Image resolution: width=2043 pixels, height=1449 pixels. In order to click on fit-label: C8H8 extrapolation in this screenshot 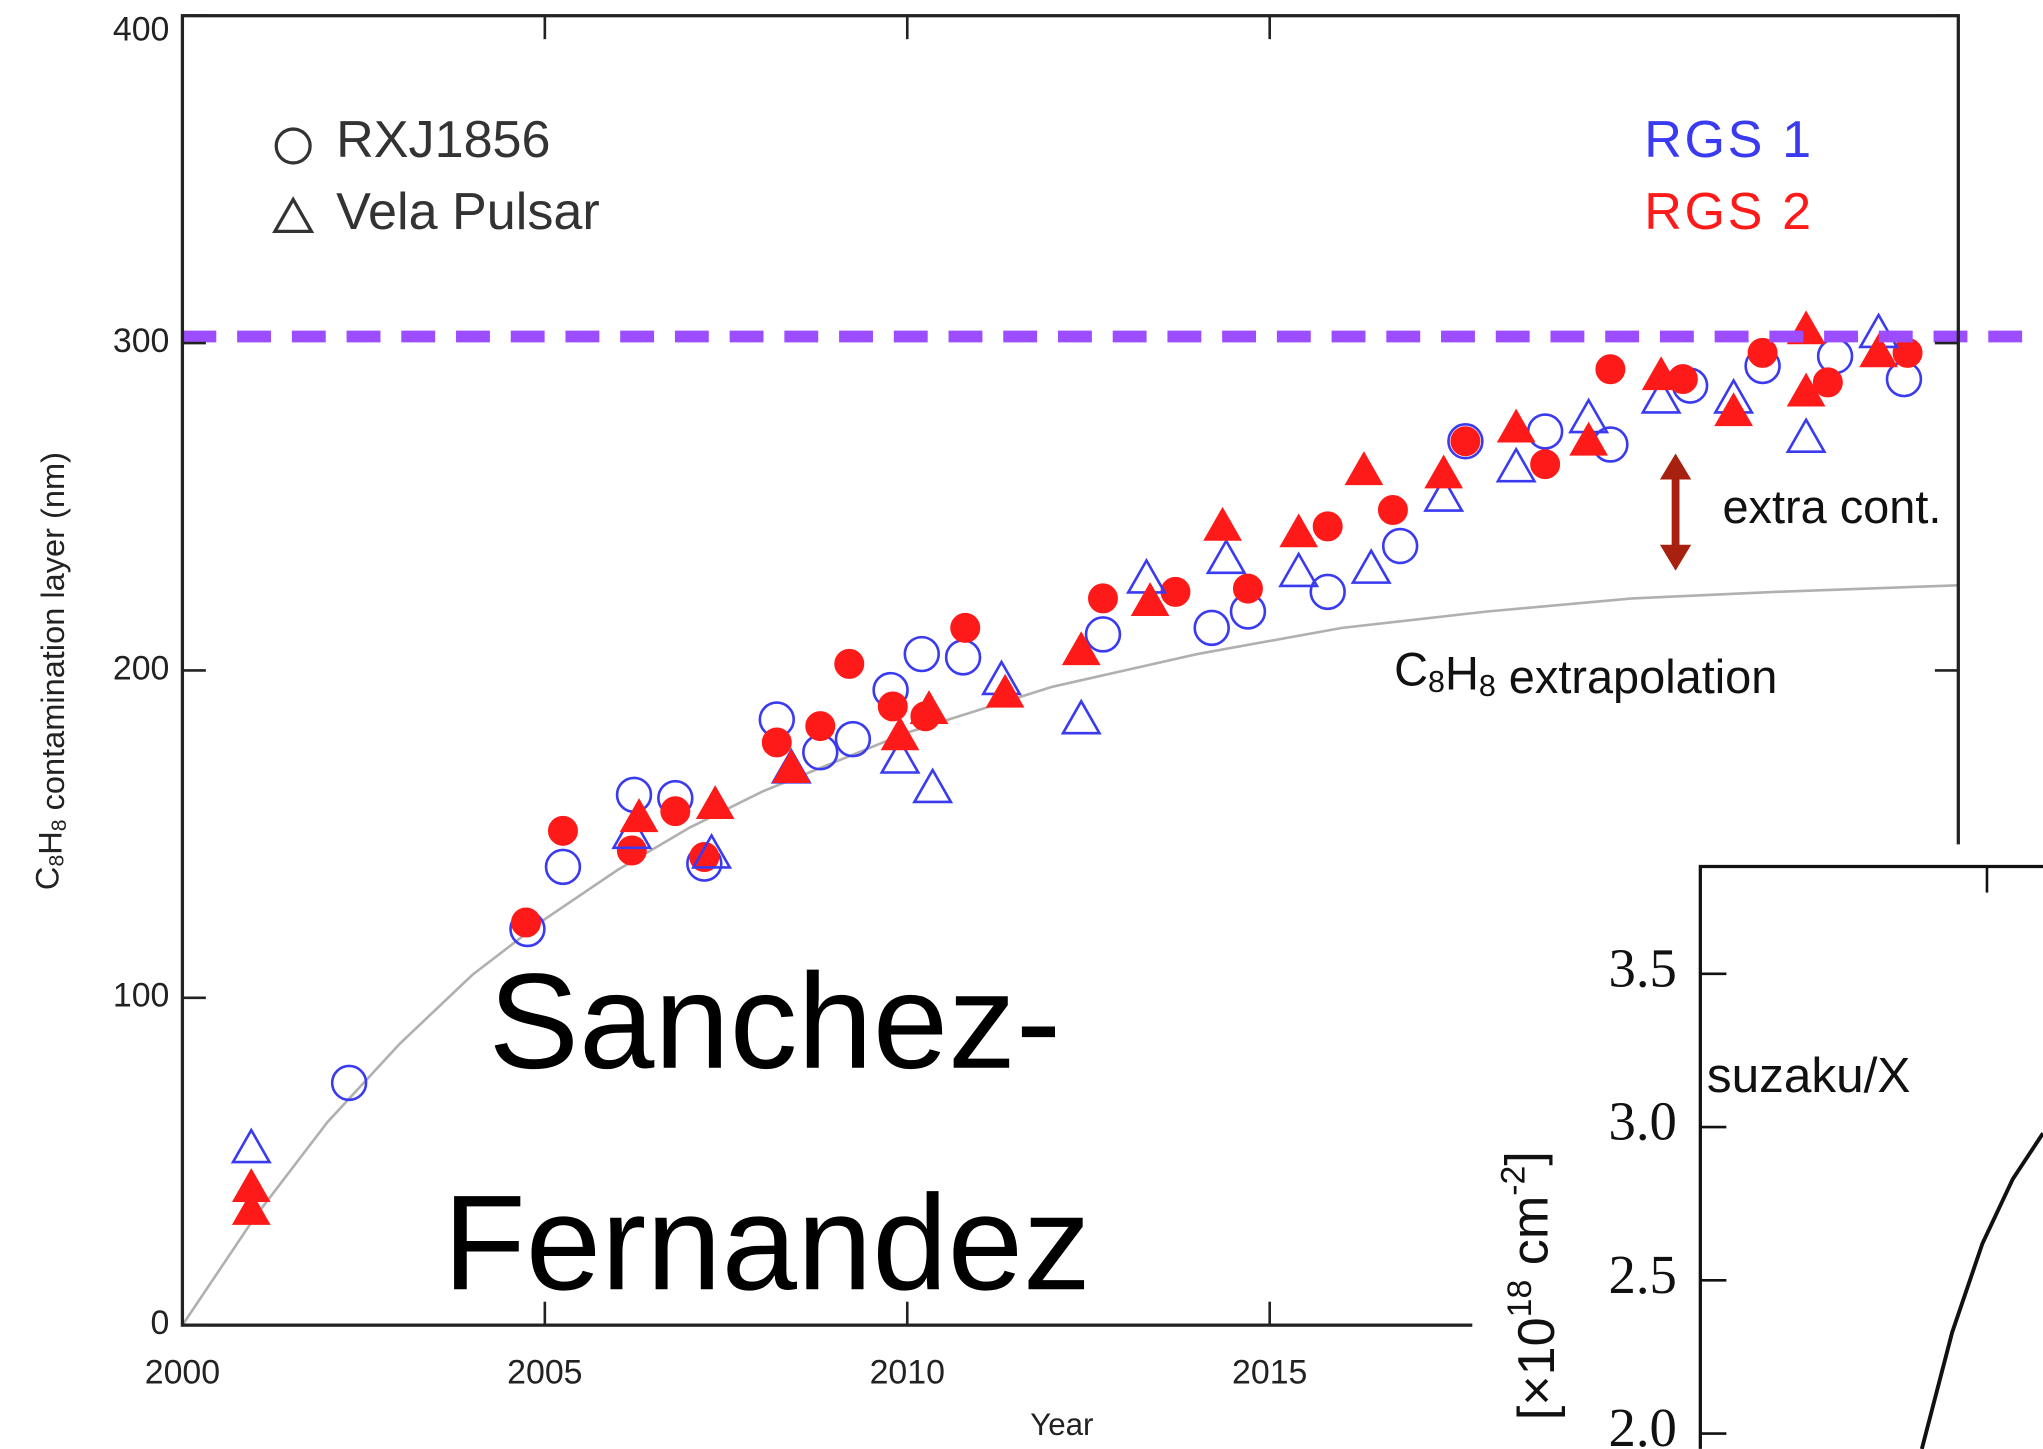, I will do `click(1585, 673)`.